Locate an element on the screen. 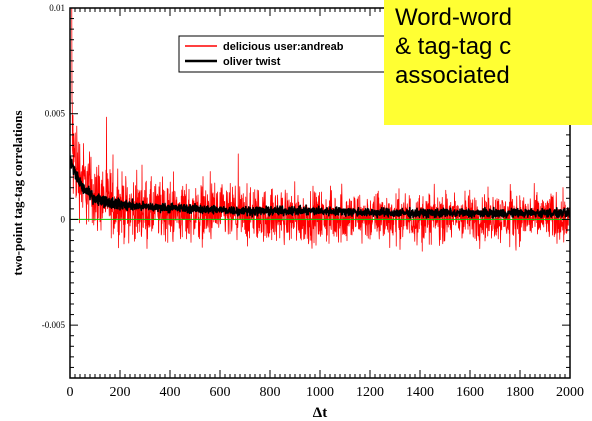  legend-label-delicious: delicious user:andreab is located at coordinates (283, 47).